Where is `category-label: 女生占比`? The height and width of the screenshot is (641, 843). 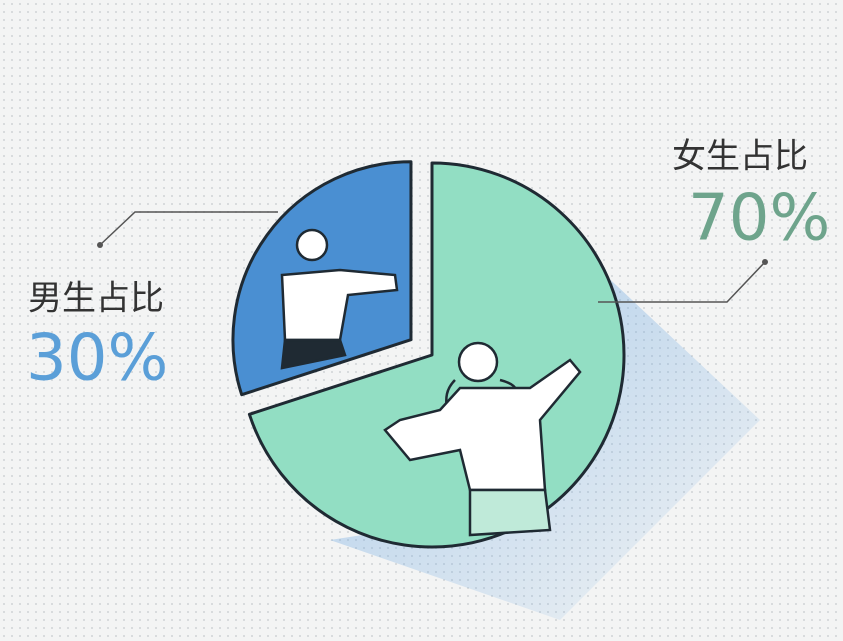 category-label: 女生占比 is located at coordinates (740, 157).